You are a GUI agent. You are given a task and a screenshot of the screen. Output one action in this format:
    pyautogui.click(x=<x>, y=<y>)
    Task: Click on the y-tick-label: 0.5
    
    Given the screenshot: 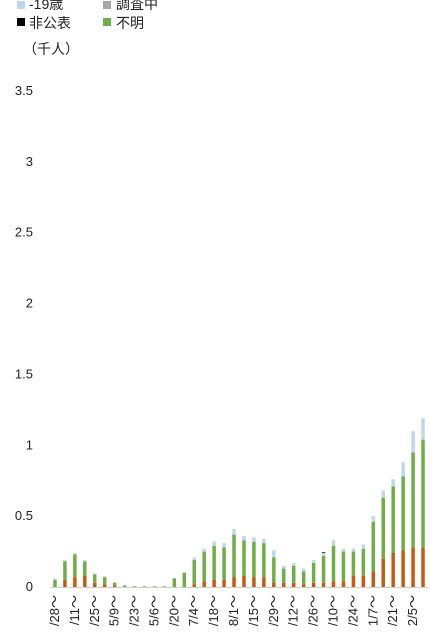 What is the action you would take?
    pyautogui.click(x=24, y=515)
    